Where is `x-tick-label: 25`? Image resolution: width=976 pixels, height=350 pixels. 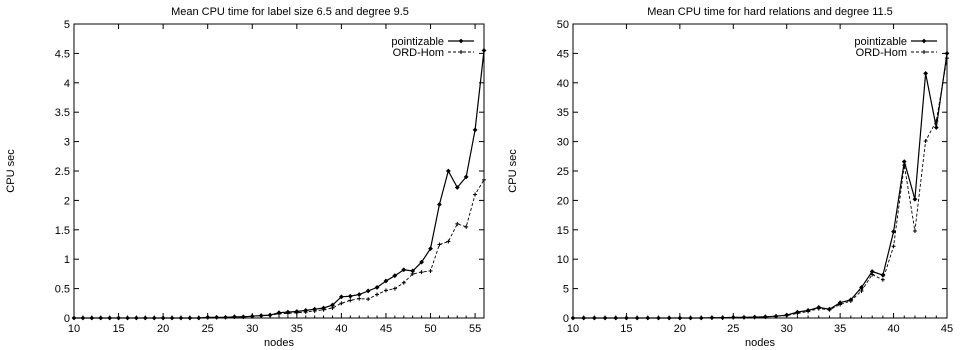
x-tick-label: 25 is located at coordinates (208, 329).